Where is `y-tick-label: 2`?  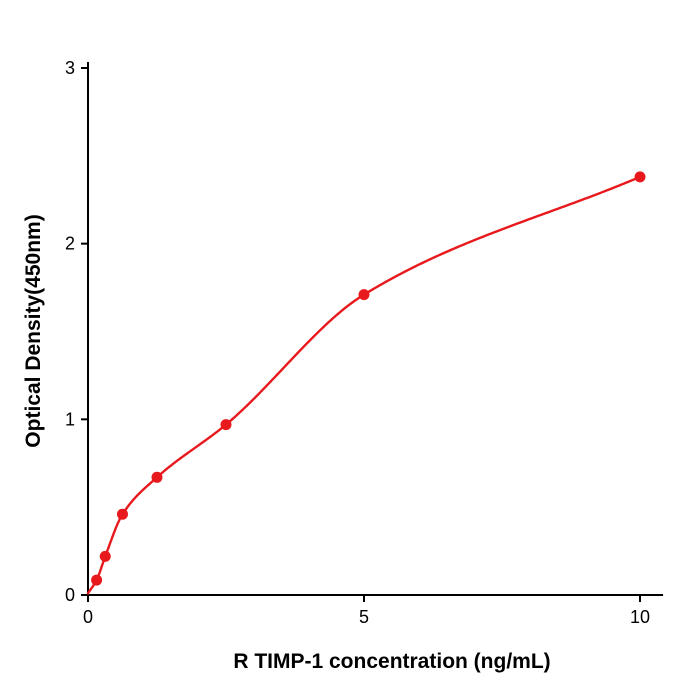
y-tick-label: 2 is located at coordinates (70, 244).